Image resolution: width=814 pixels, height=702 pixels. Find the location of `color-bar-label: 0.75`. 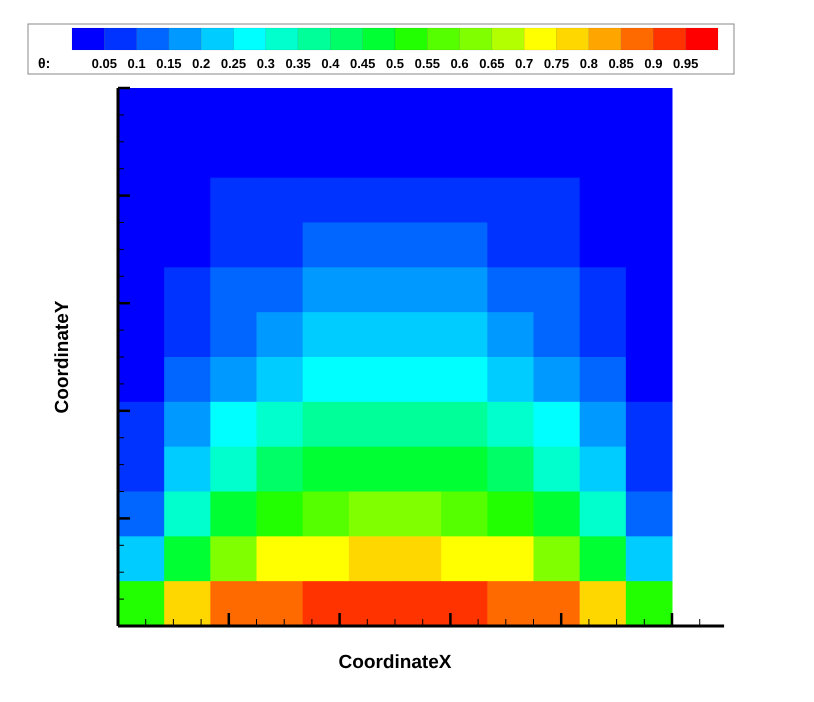

color-bar-label: 0.75 is located at coordinates (557, 63).